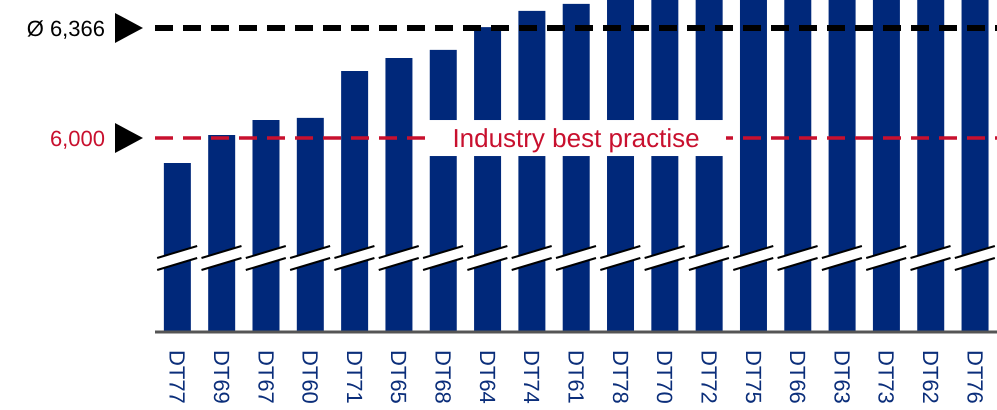  What do you see at coordinates (531, 377) in the screenshot?
I see `x-tick-label: DT74` at bounding box center [531, 377].